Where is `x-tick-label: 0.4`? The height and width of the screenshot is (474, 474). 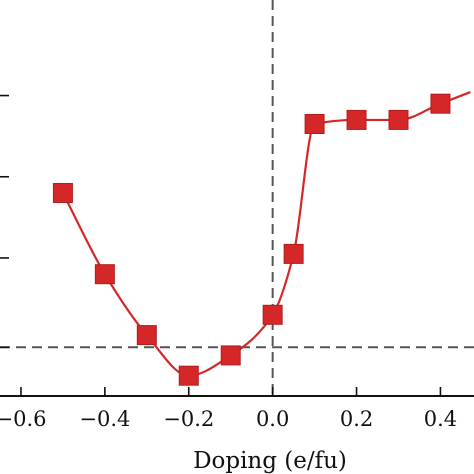 x-tick-label: 0.4 is located at coordinates (440, 419).